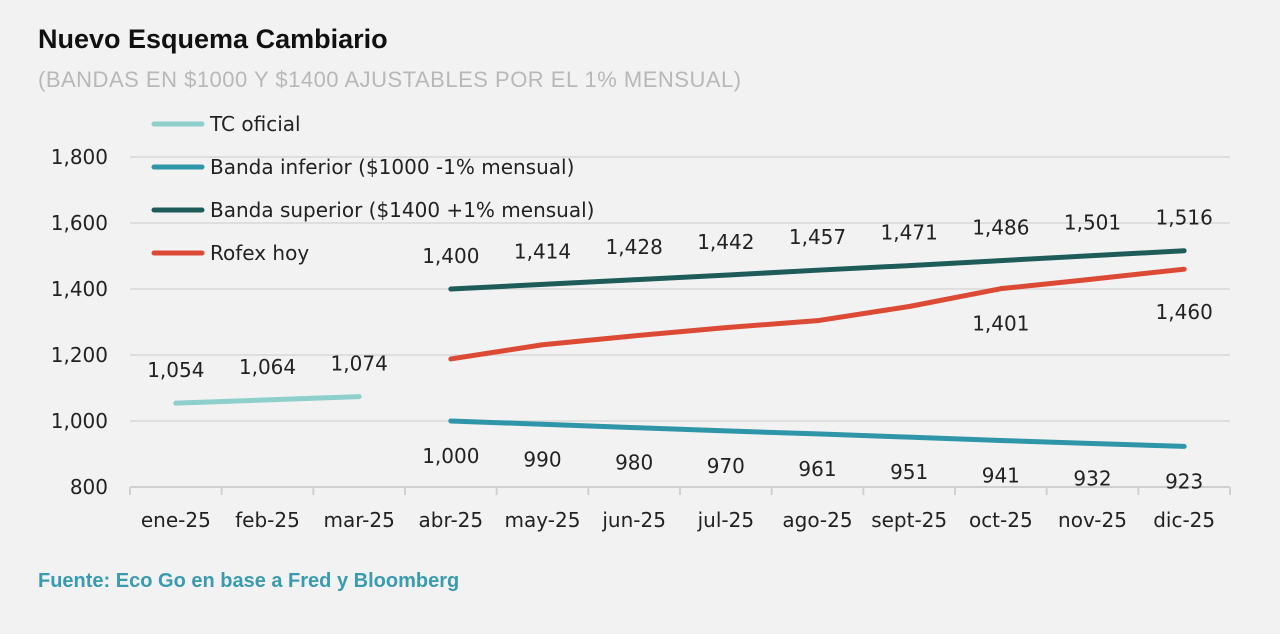 The image size is (1280, 634). I want to click on data-label: 1,401, so click(1000, 324).